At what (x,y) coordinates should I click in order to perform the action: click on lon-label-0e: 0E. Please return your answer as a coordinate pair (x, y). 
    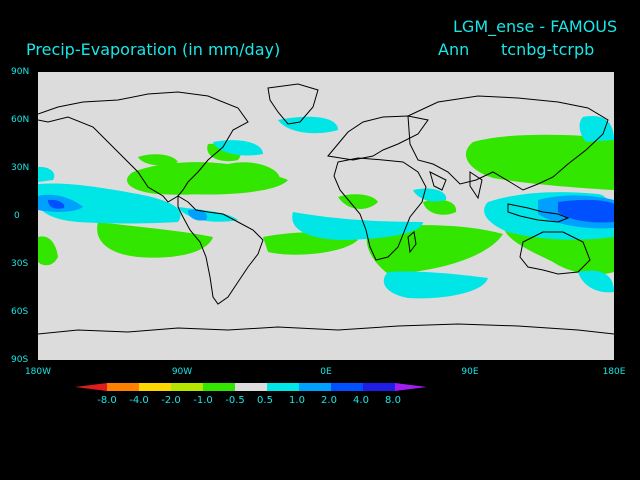
    Looking at the image, I should click on (326, 372).